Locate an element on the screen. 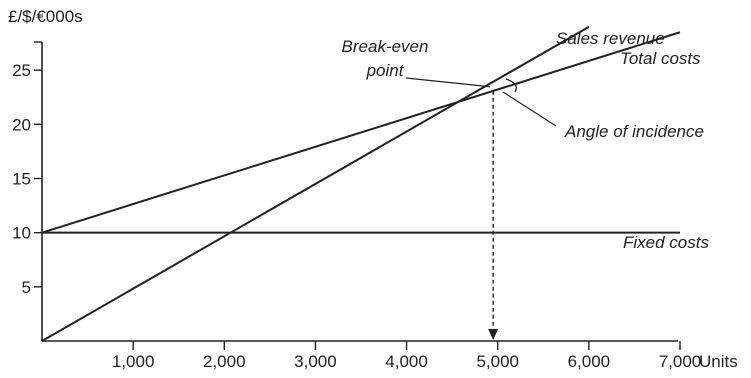  y-axis-title: £/$/€000s is located at coordinates (45, 16).